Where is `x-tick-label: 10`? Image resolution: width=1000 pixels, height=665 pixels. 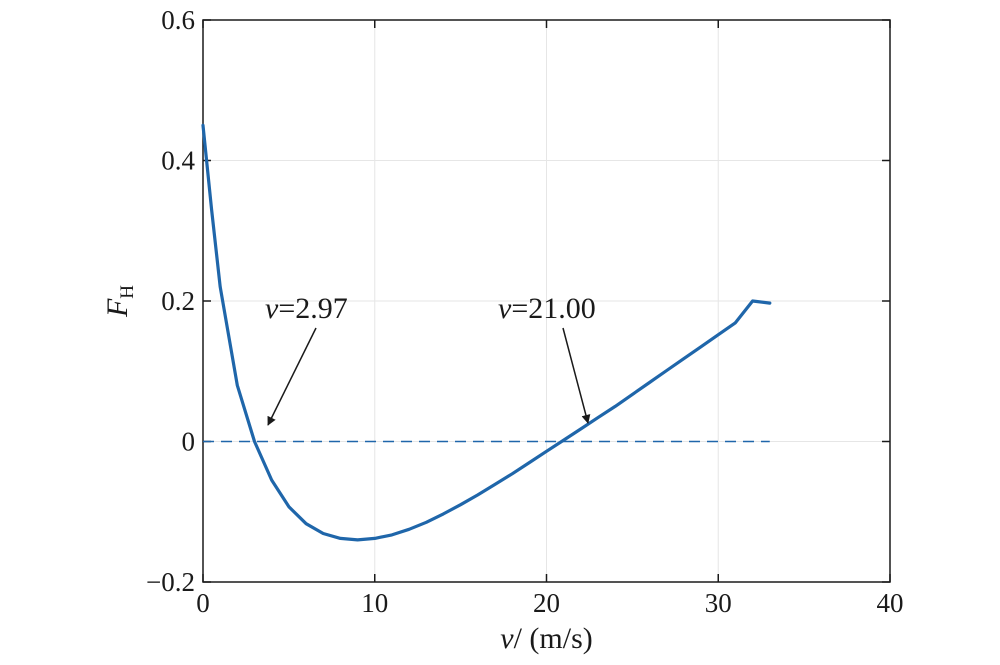
x-tick-label: 10 is located at coordinates (374, 603).